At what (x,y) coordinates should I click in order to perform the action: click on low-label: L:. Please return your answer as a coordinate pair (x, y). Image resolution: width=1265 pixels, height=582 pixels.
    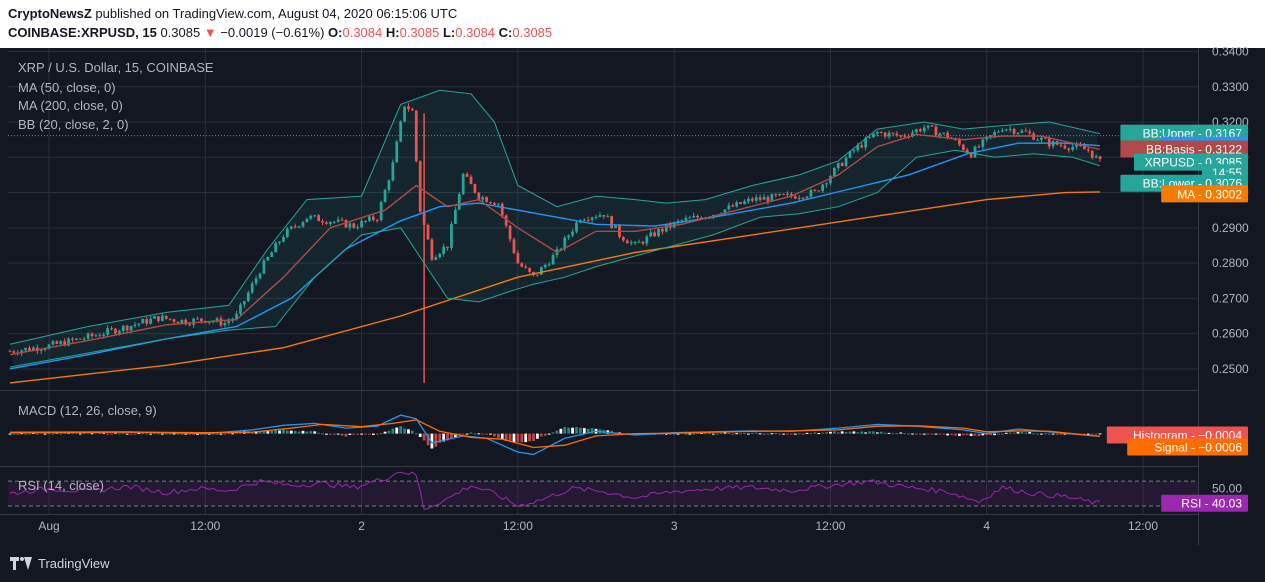
    Looking at the image, I should click on (449, 32).